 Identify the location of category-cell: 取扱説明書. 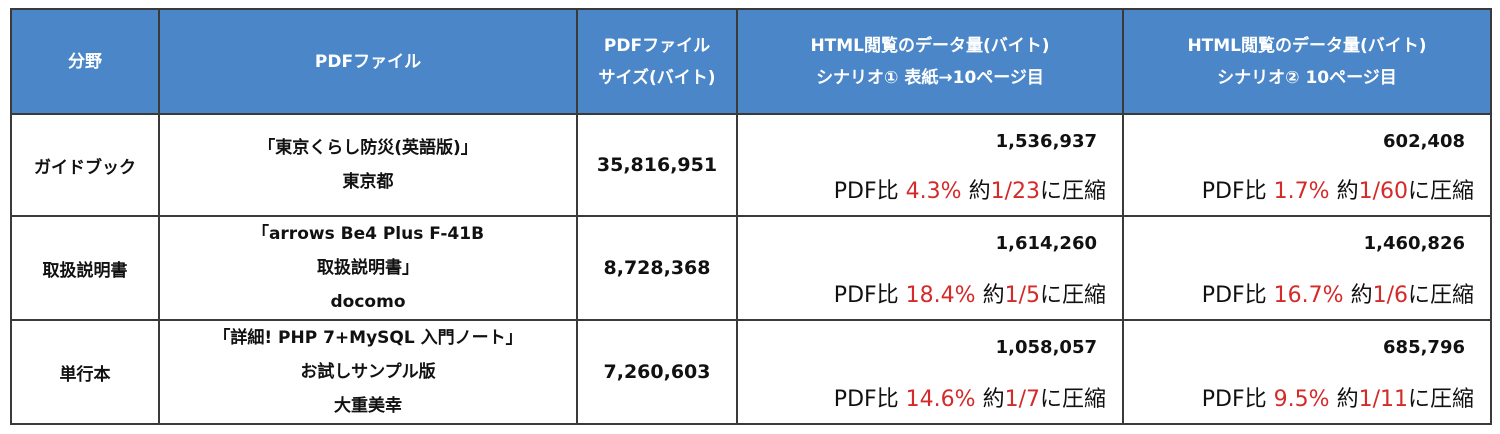
(85, 268).